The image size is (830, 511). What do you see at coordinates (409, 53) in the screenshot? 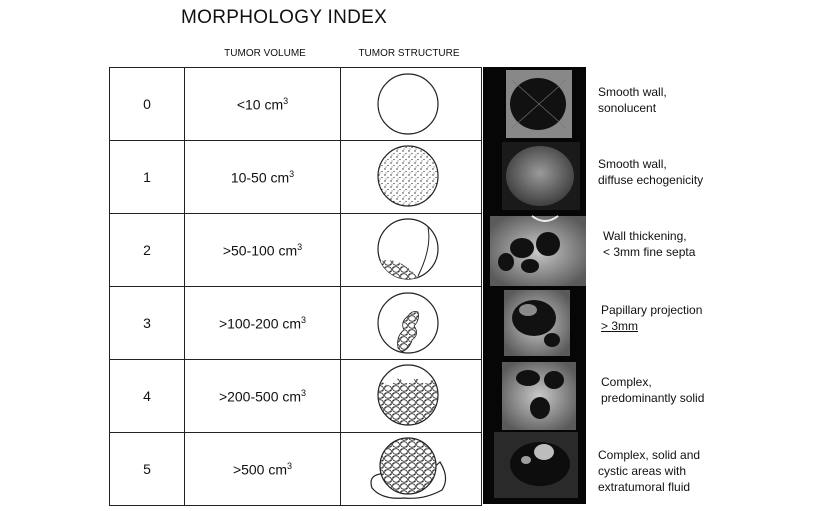
I see `tumor-structure-header: TUMOR STRUCTURE` at bounding box center [409, 53].